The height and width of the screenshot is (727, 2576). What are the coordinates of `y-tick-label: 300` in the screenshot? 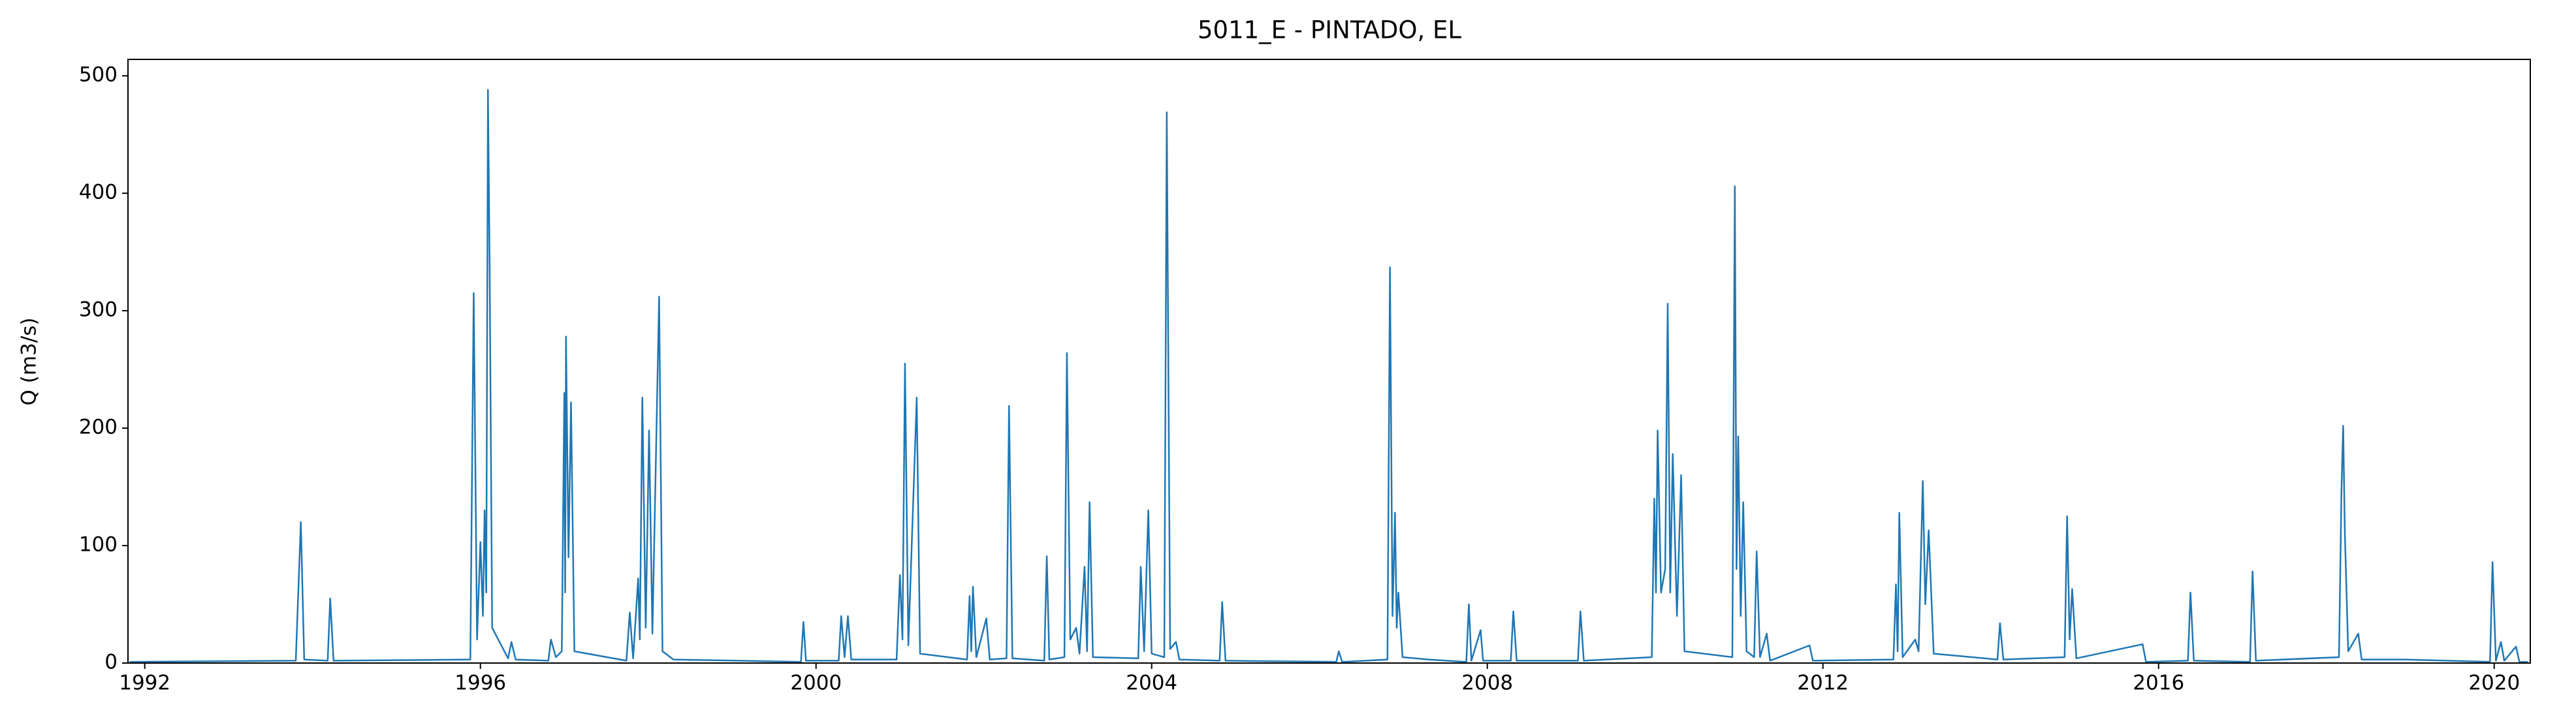 It's located at (98, 310).